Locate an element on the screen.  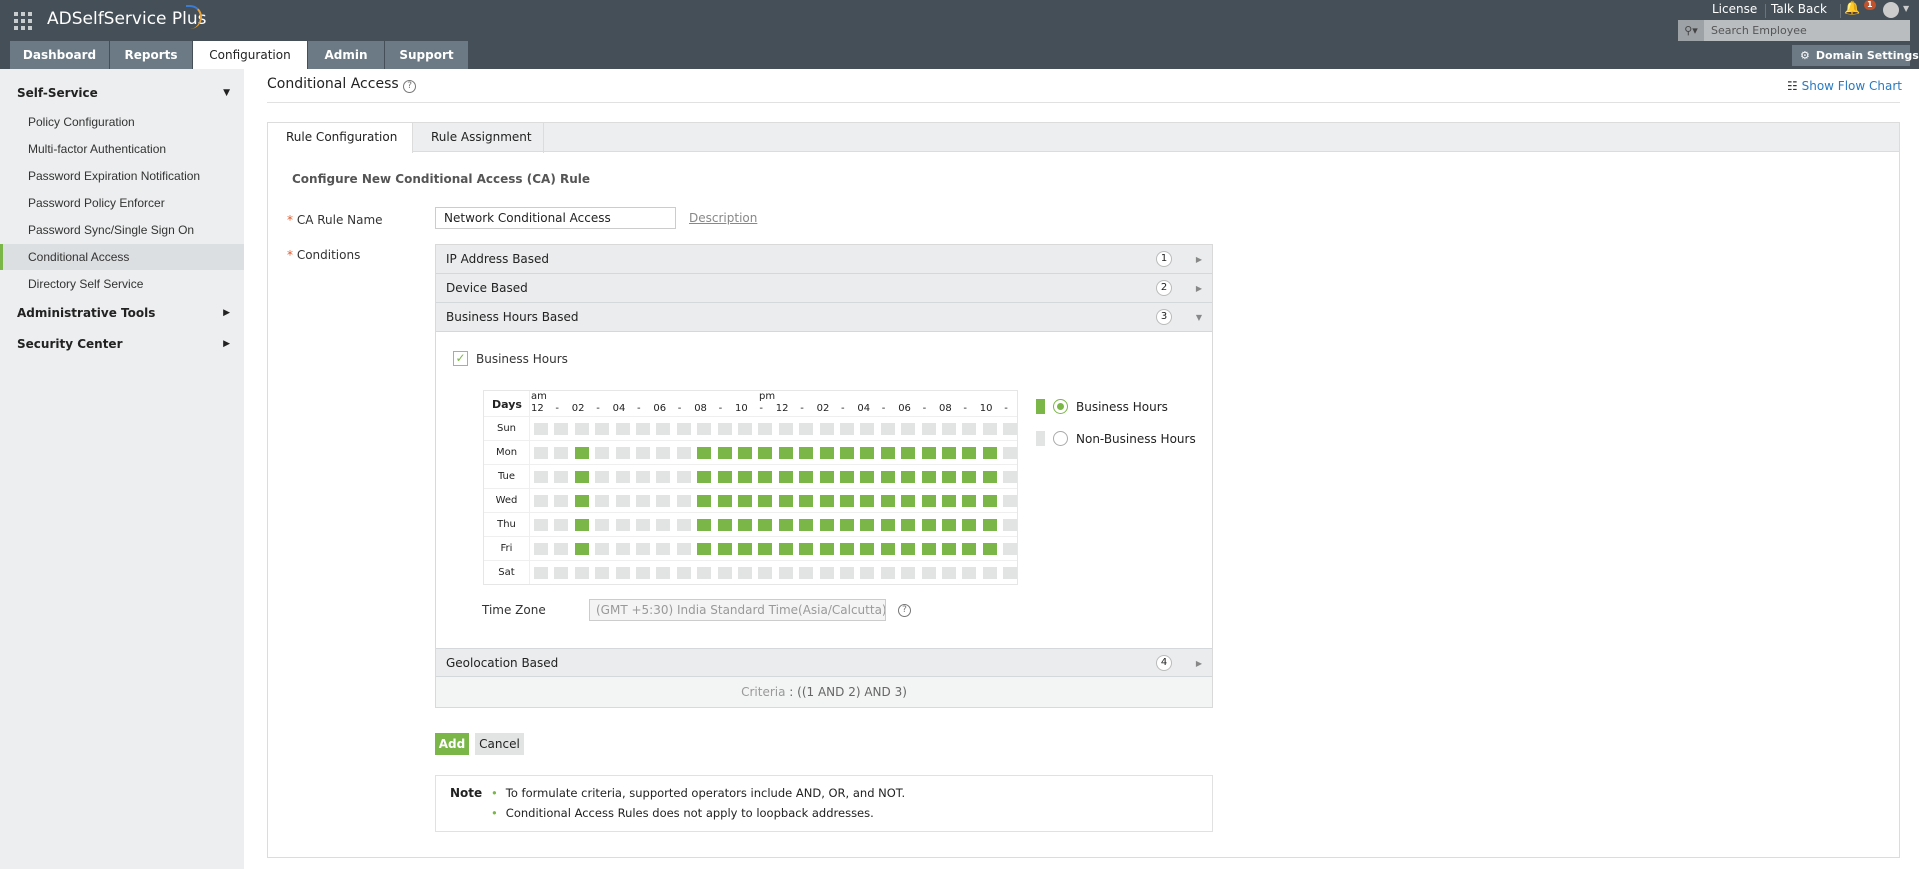
help-icon: ? is located at coordinates (904, 610).